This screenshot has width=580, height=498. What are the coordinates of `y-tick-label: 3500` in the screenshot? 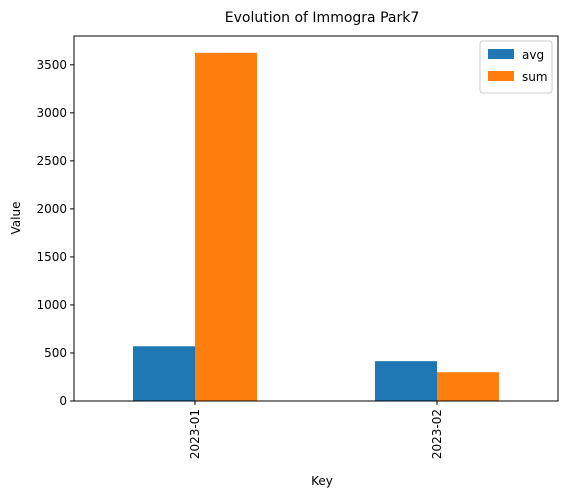 It's located at (51, 65).